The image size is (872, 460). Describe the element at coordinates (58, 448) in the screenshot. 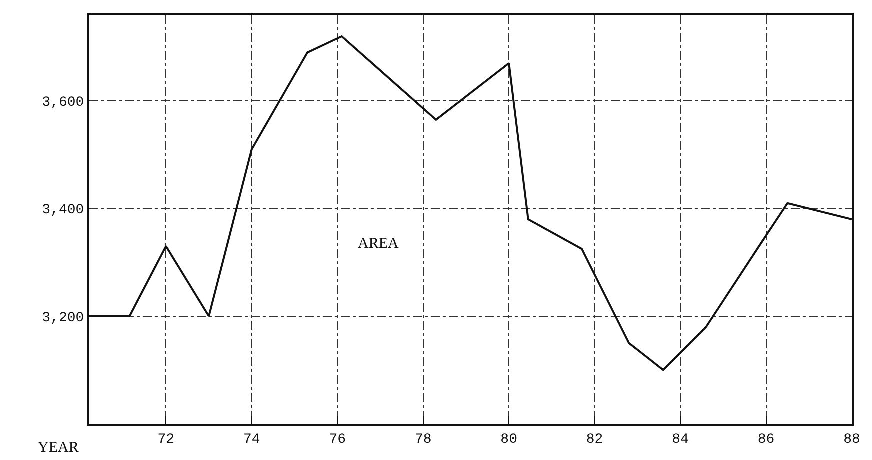

I see `x-axis-title: YEAR` at that location.